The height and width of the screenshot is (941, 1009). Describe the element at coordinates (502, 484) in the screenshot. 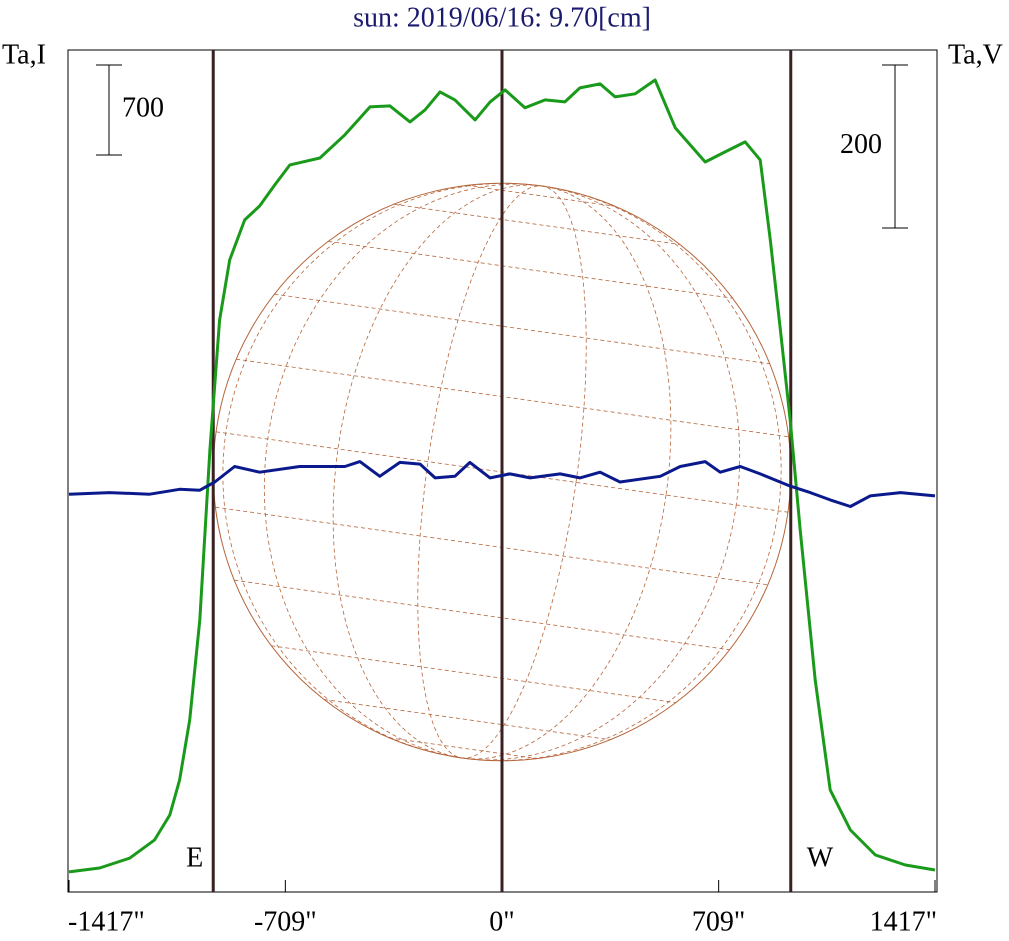

I see `series-line` at that location.